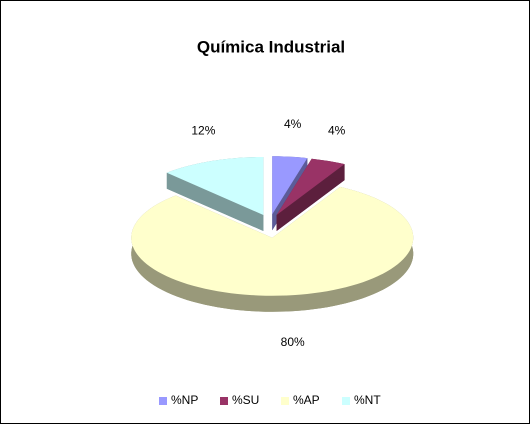 This screenshot has height=424, width=530. Describe the element at coordinates (203, 130) in the screenshot. I see `data-label: 12%` at that location.